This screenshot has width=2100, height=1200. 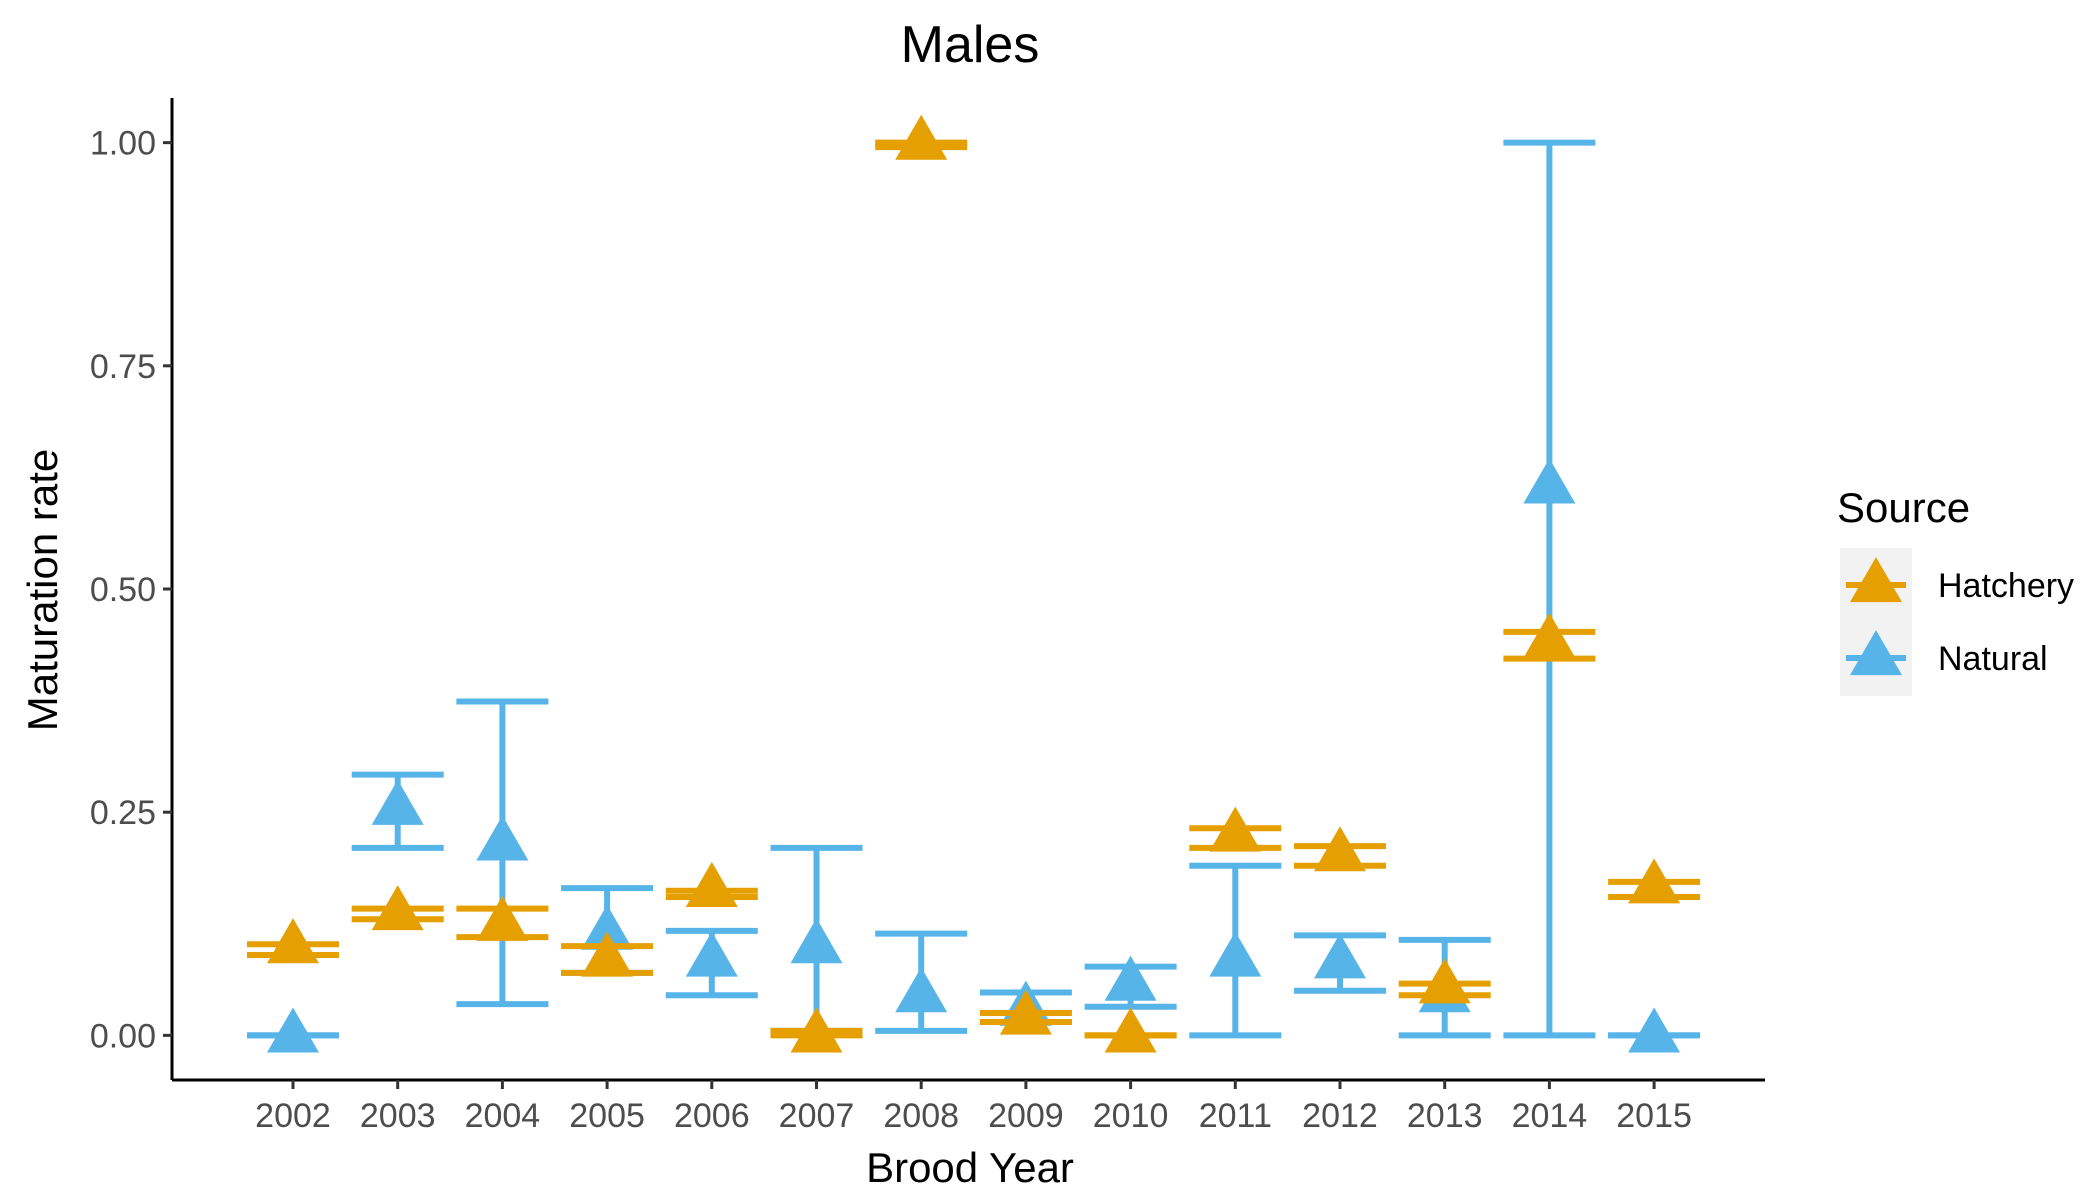 I want to click on legend: Source Hatchery Natural, so click(x=1955, y=590).